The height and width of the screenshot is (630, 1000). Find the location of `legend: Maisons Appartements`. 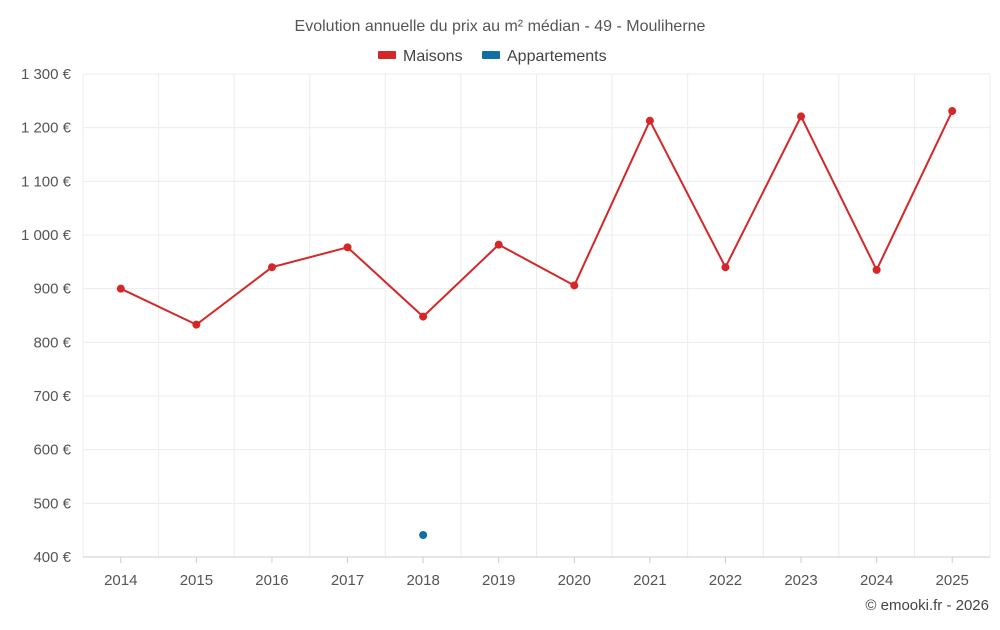

legend: Maisons Appartements is located at coordinates (492, 56).